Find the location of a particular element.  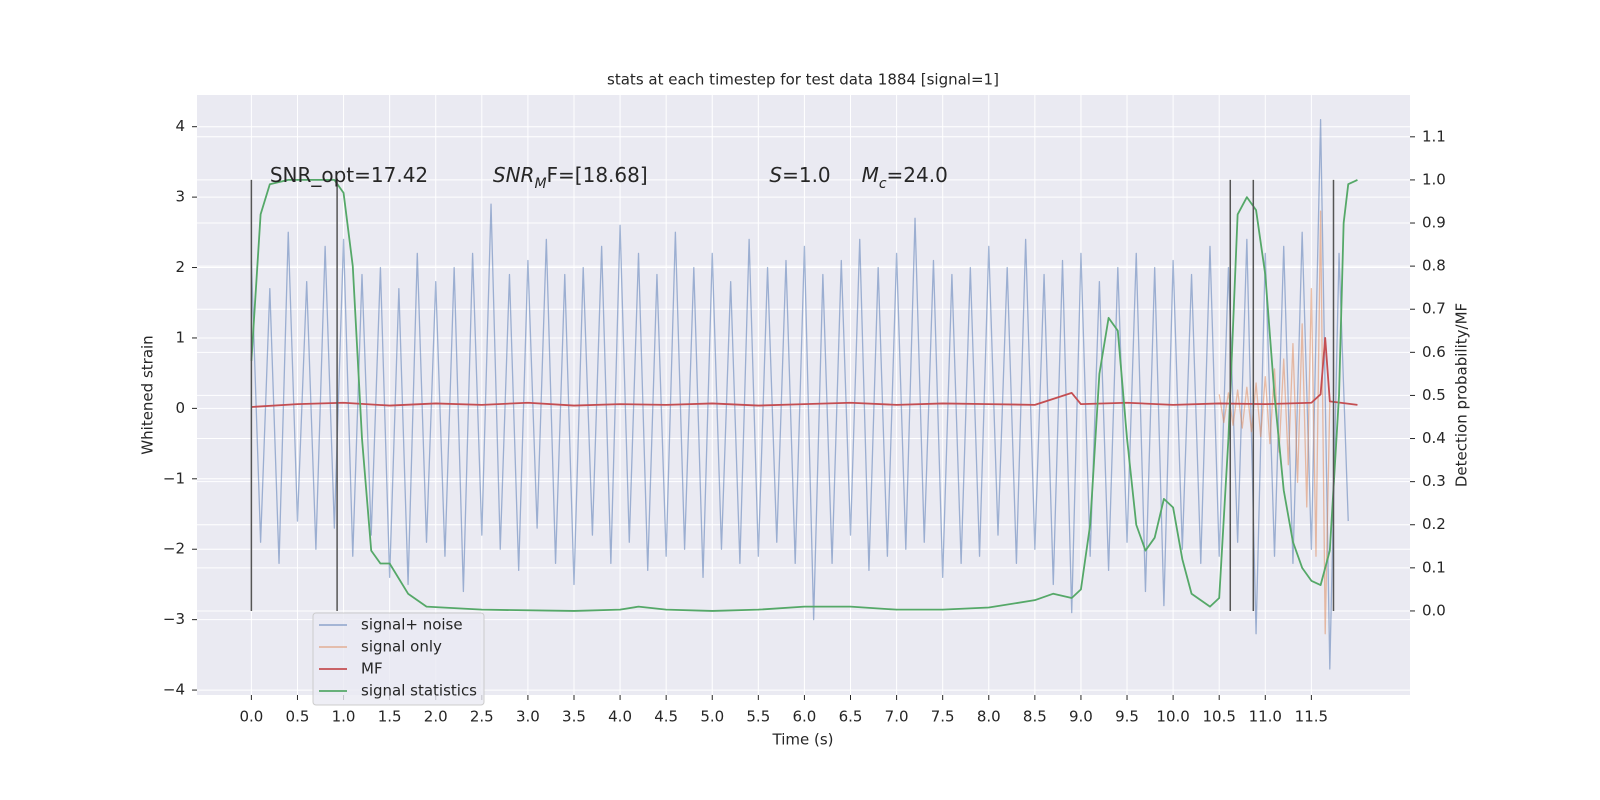

y-tick-label: 3 is located at coordinates (180, 197).